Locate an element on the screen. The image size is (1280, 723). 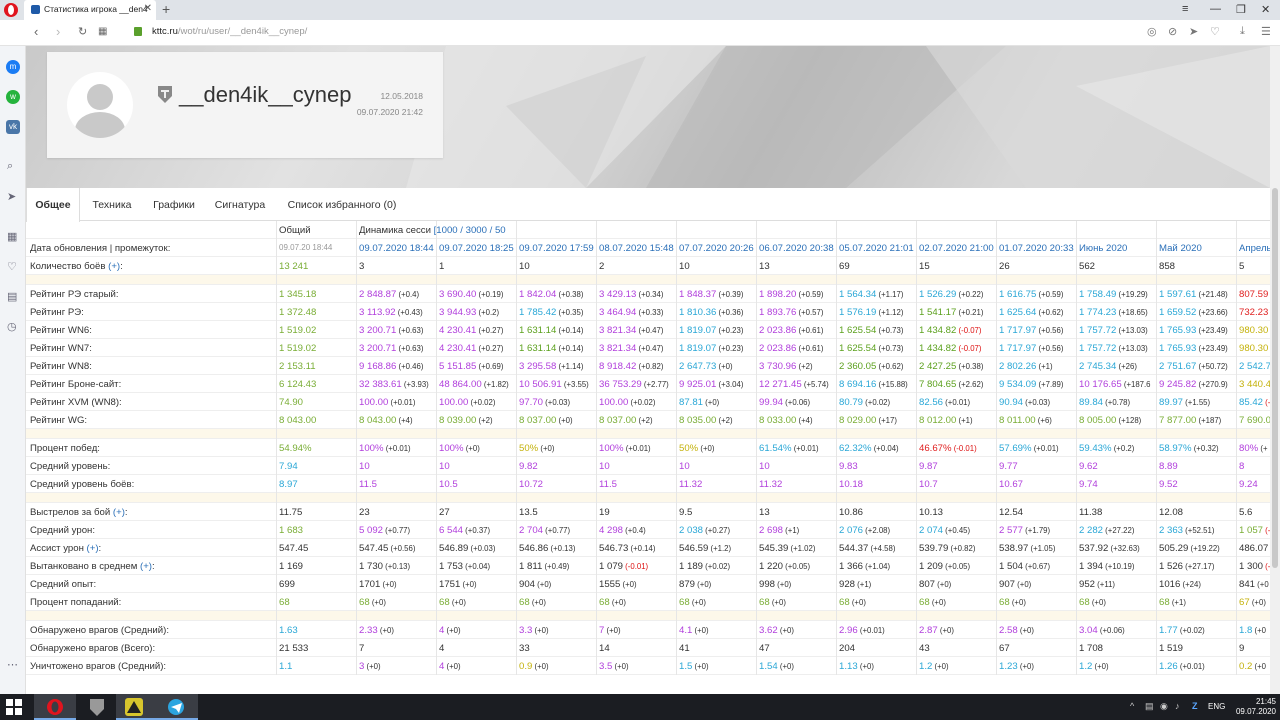
forward-icon: › is located at coordinates (58, 31).